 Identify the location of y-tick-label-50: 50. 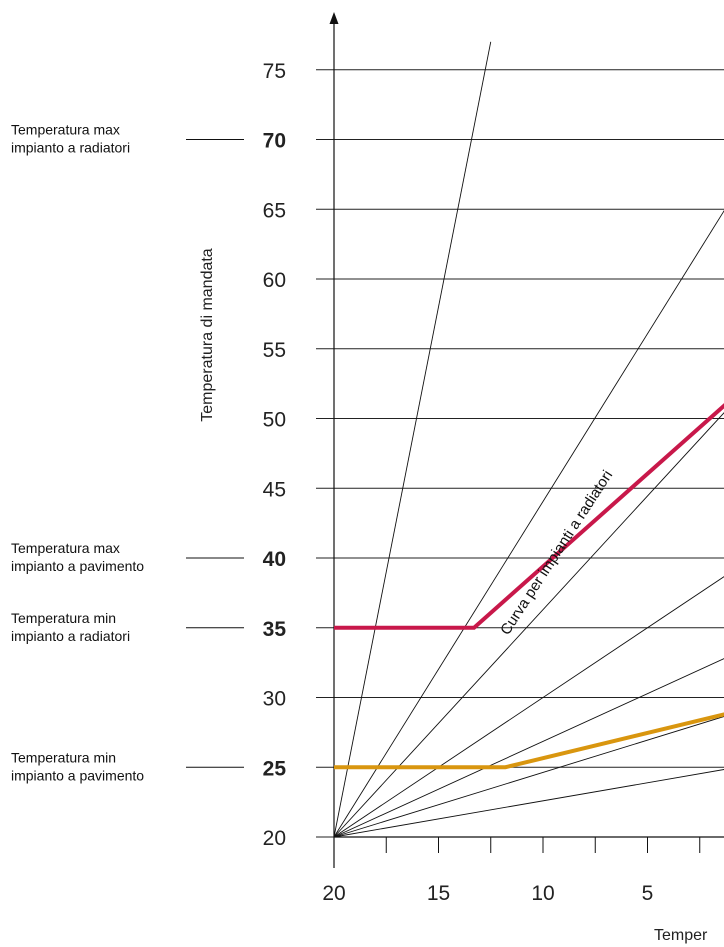
(274, 420).